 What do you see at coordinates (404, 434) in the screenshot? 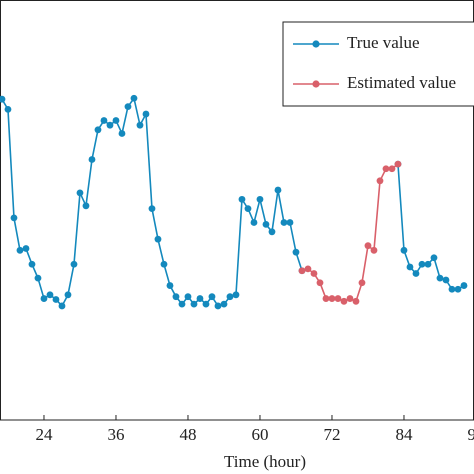
I see `x-tick-label: 84` at bounding box center [404, 434].